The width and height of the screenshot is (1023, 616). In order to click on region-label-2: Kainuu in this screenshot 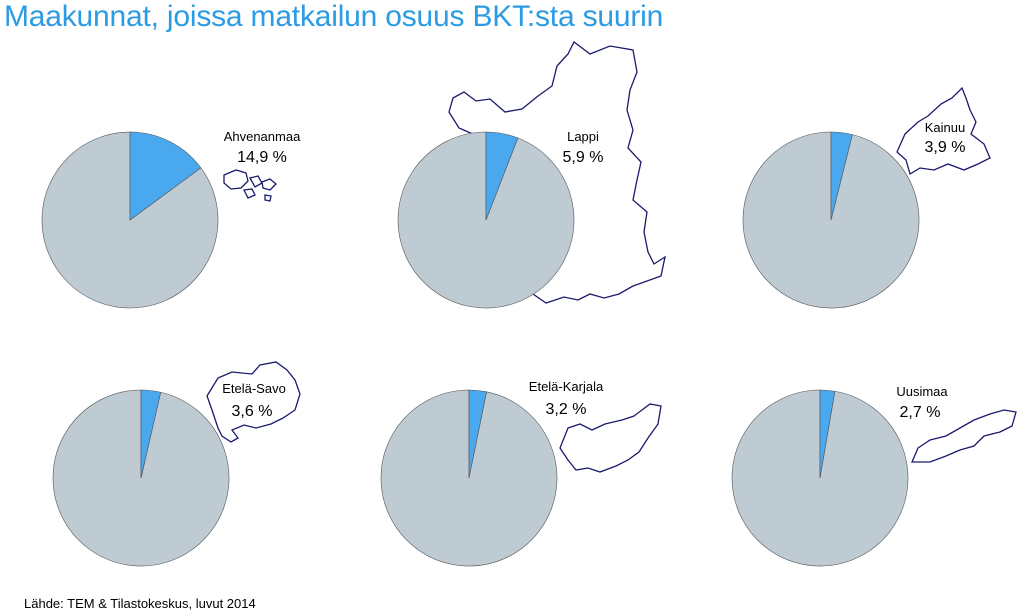, I will do `click(945, 127)`.